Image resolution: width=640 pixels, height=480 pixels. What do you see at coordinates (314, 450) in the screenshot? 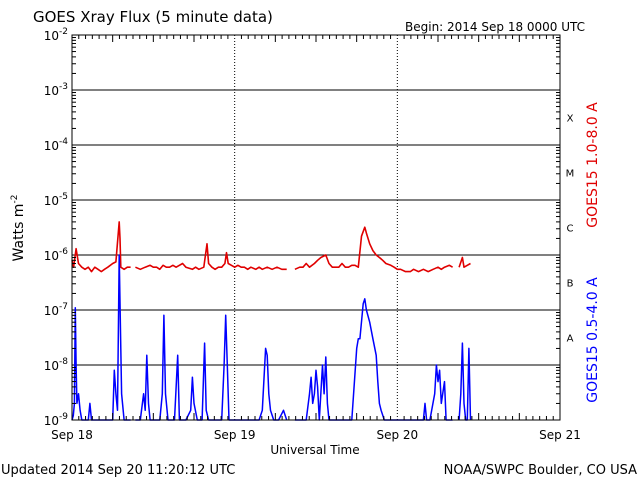
I see `x-axis-label: Universal Time` at bounding box center [314, 450].